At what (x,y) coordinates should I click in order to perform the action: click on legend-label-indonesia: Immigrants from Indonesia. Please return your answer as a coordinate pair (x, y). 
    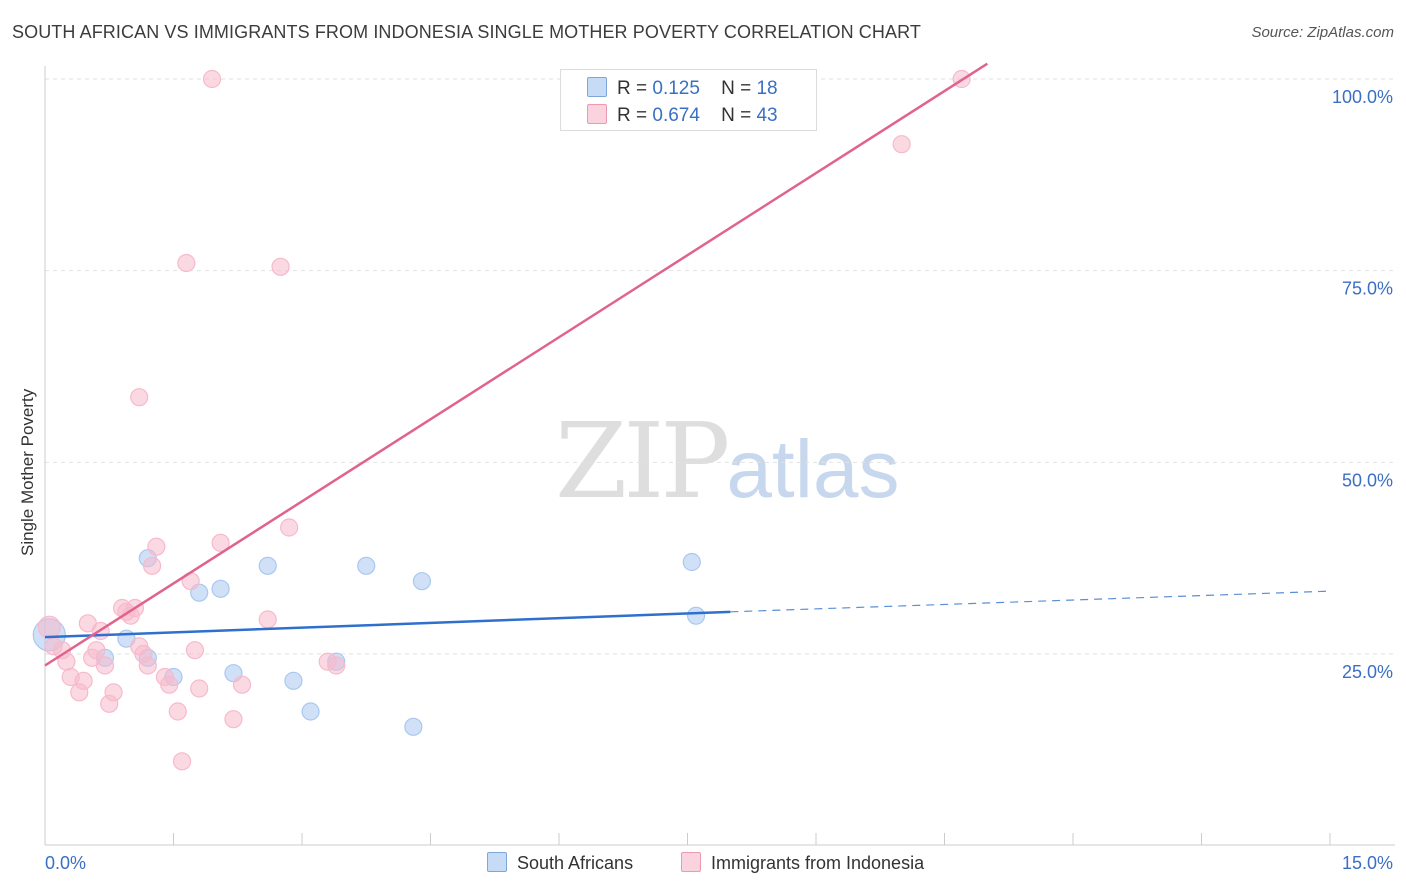
    Looking at the image, I should click on (818, 863).